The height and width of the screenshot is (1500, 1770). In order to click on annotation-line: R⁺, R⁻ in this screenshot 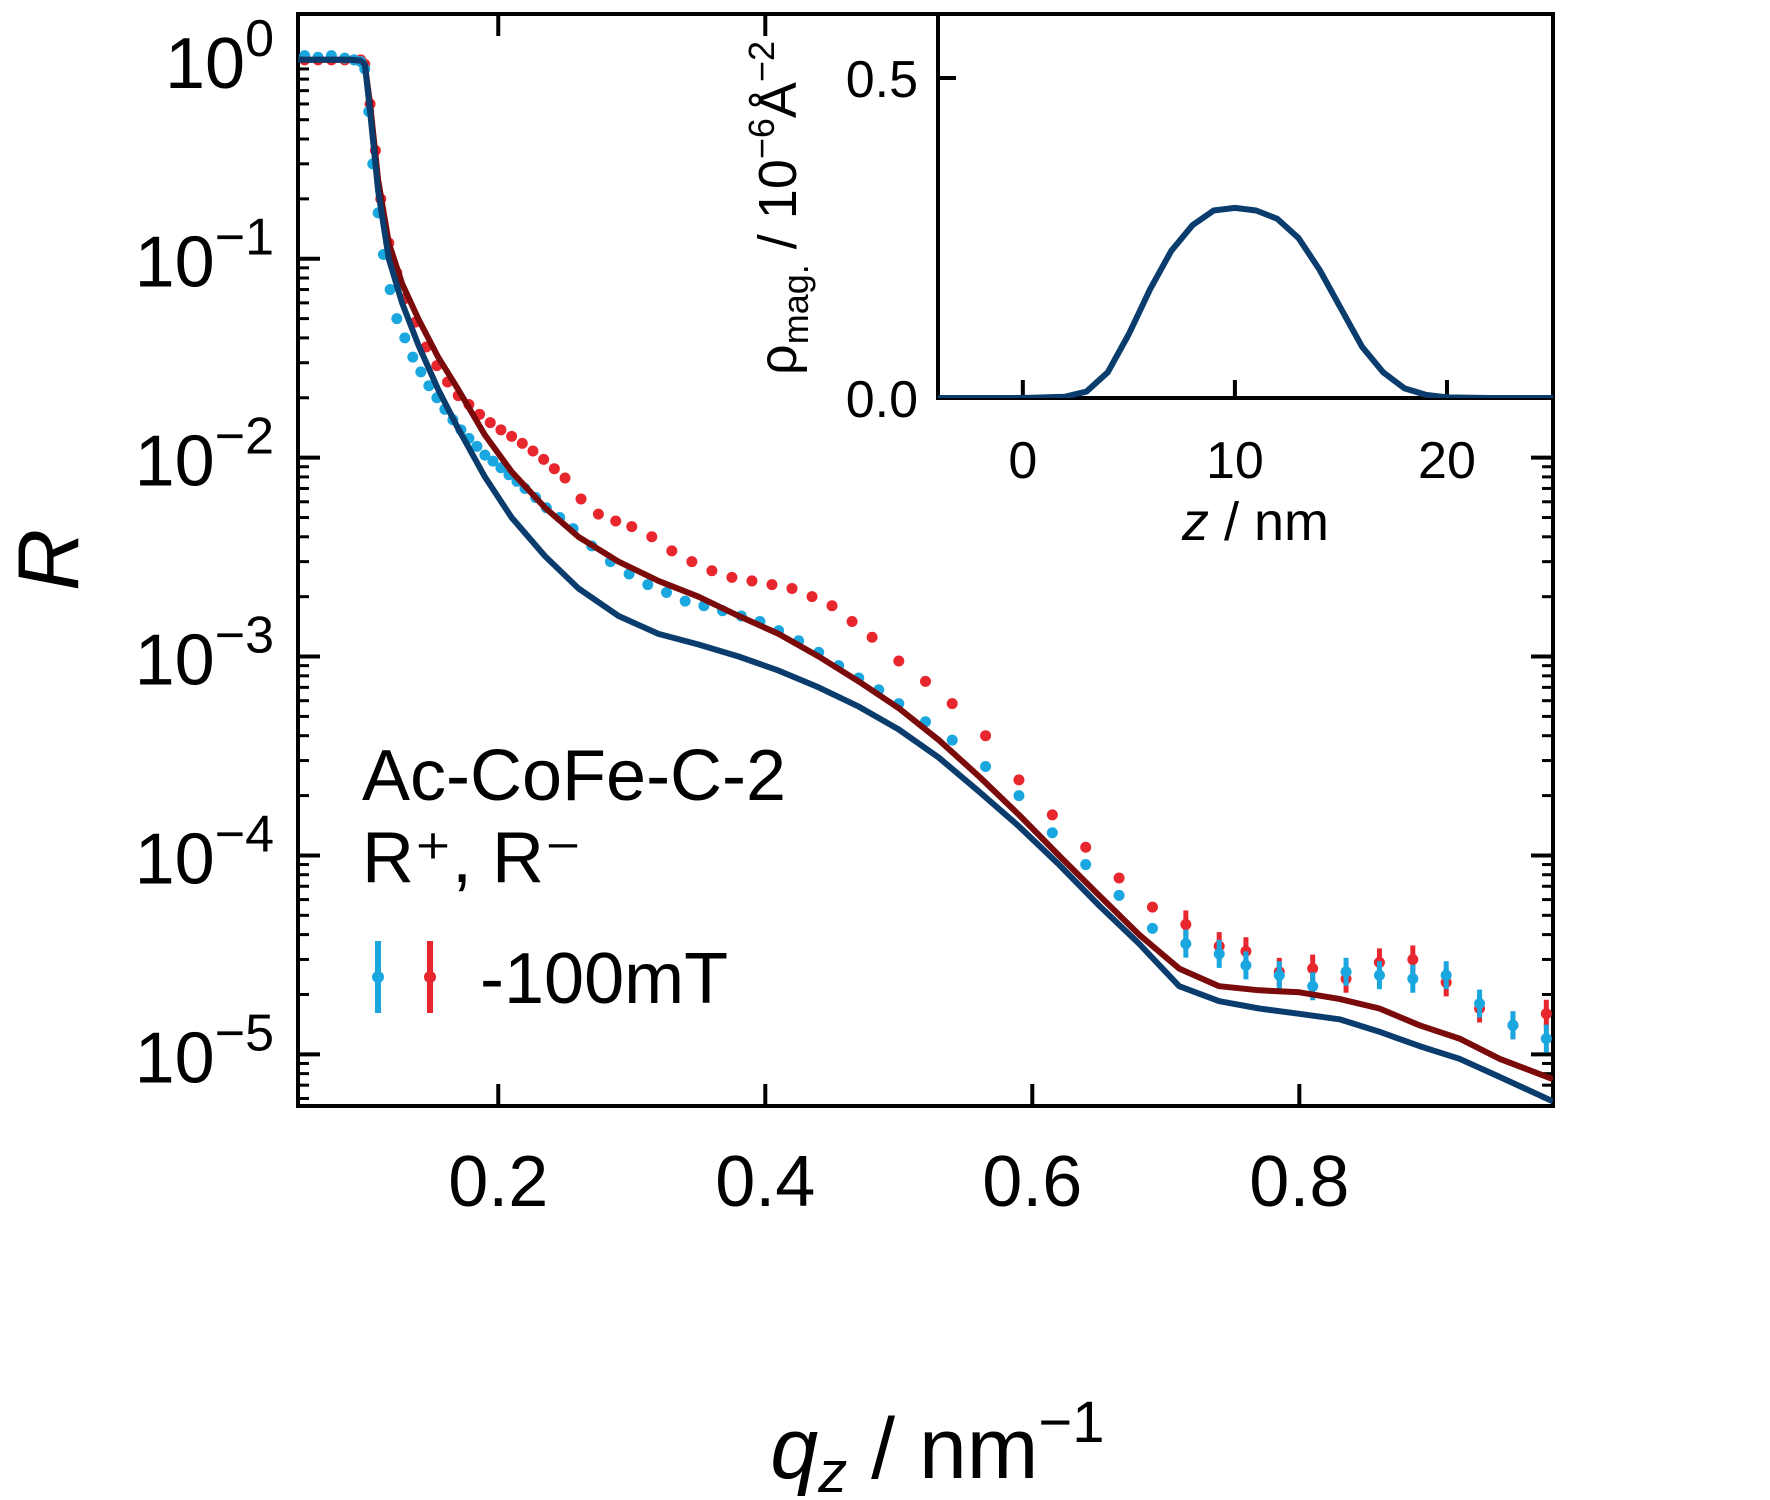, I will do `click(472, 858)`.